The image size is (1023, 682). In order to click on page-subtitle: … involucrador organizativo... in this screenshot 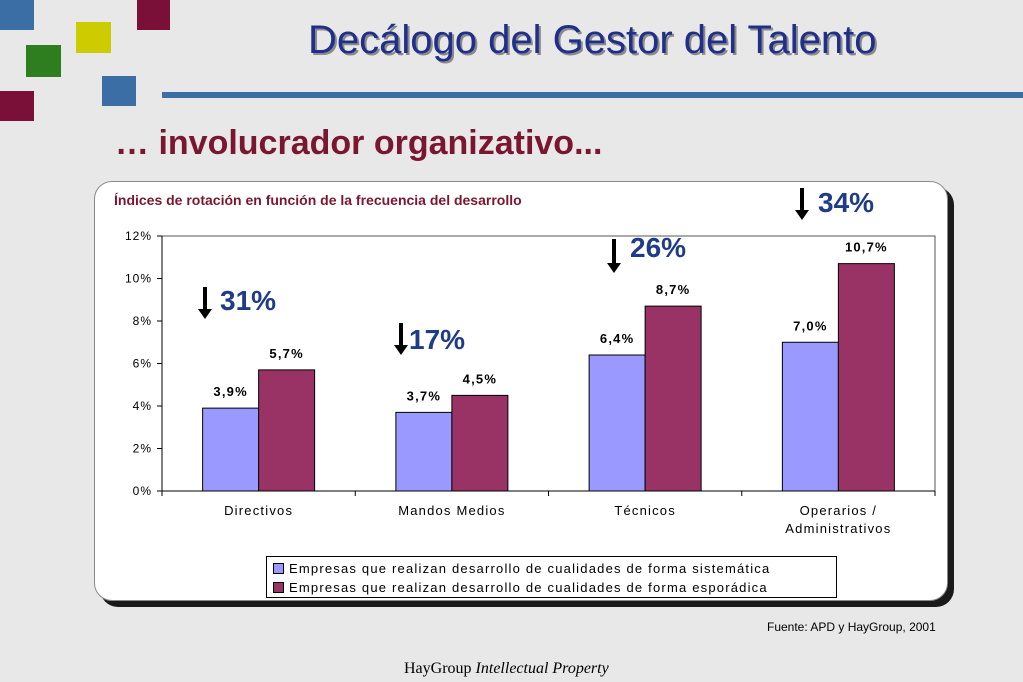, I will do `click(359, 143)`.